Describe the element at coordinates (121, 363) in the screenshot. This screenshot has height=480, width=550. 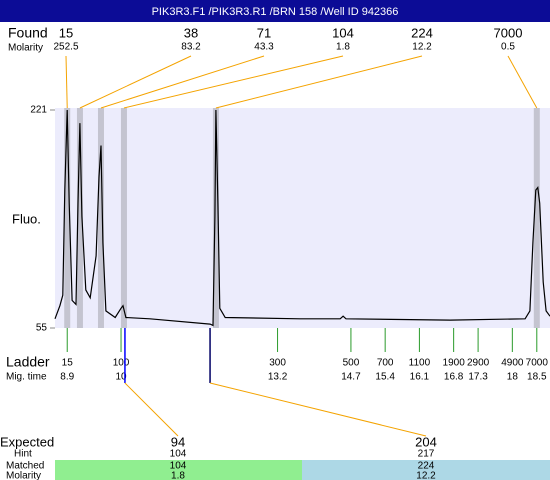
I see `ladder-size: 100` at that location.